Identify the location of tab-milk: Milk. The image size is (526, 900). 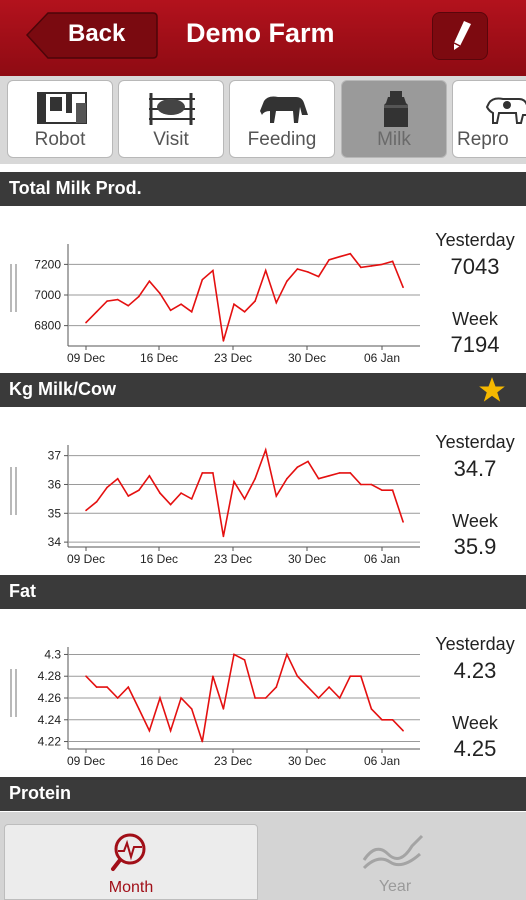
(394, 119).